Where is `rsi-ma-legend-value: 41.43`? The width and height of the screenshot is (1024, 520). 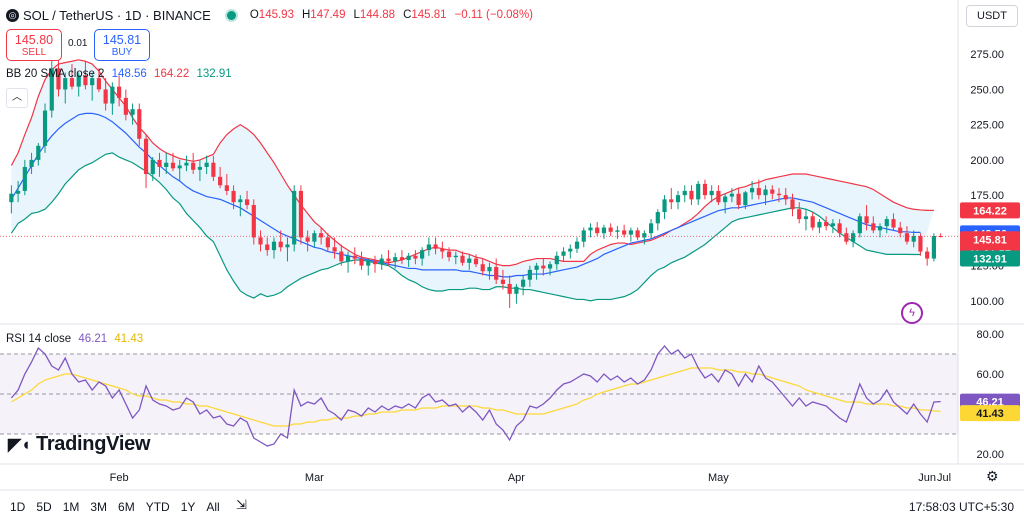
rsi-ma-legend-value: 41.43 is located at coordinates (129, 339).